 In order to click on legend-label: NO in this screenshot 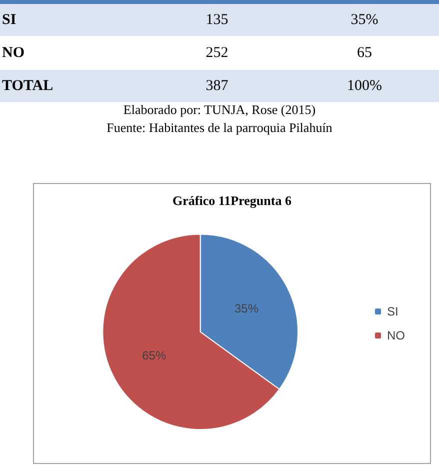, I will do `click(396, 335)`.